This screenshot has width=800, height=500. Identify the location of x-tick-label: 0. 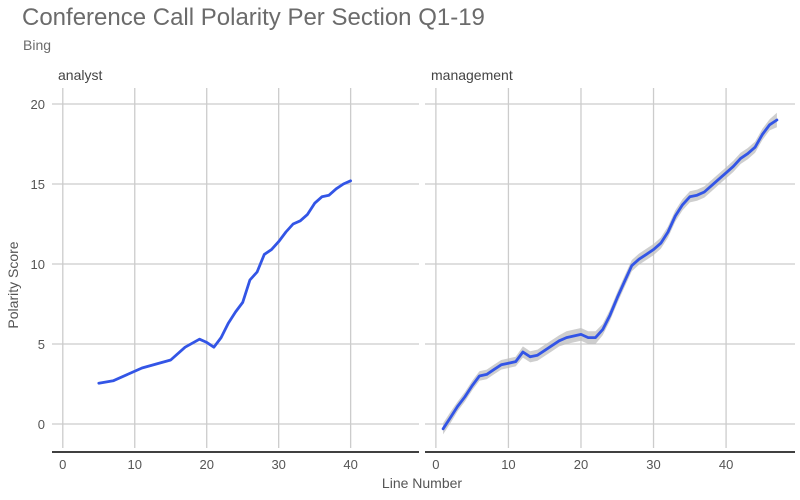
(62, 464).